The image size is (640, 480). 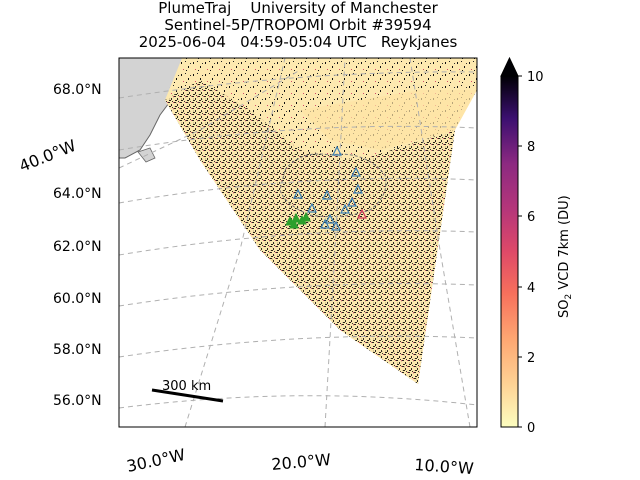 I want to click on red-triangle-markers, so click(x=362, y=213).